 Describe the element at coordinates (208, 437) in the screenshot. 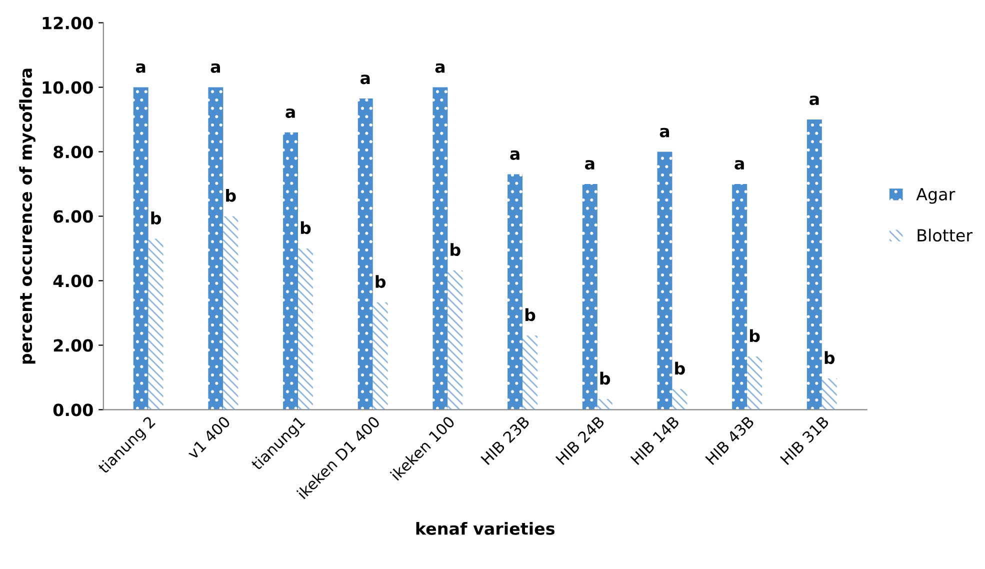

I see `x-tick-label: v1 400` at that location.